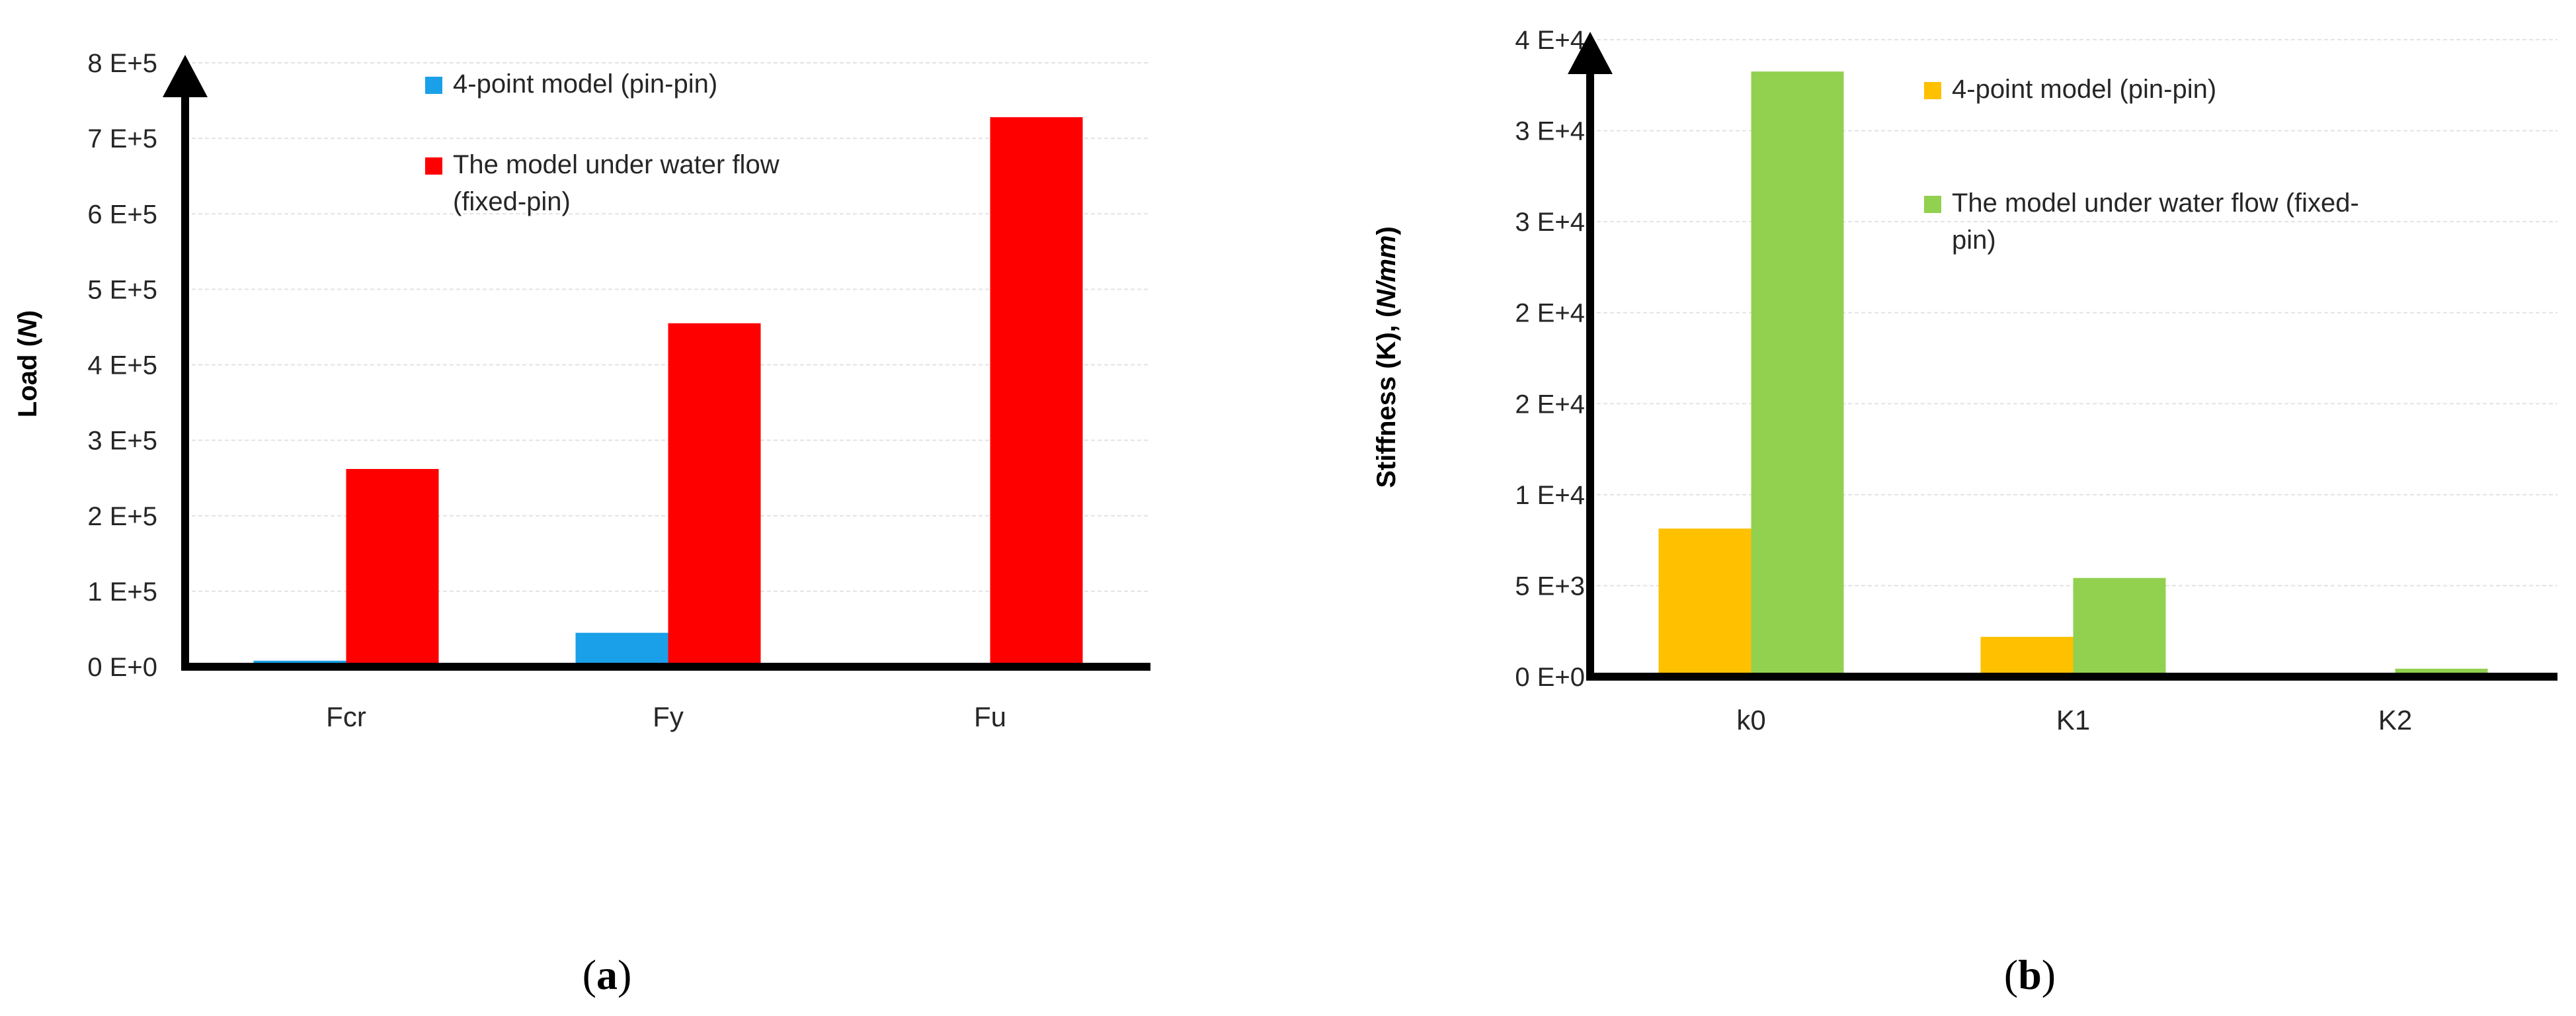 This screenshot has height=1016, width=2576. What do you see at coordinates (1550, 40) in the screenshot?
I see `y-tick-label: 4 E+4` at bounding box center [1550, 40].